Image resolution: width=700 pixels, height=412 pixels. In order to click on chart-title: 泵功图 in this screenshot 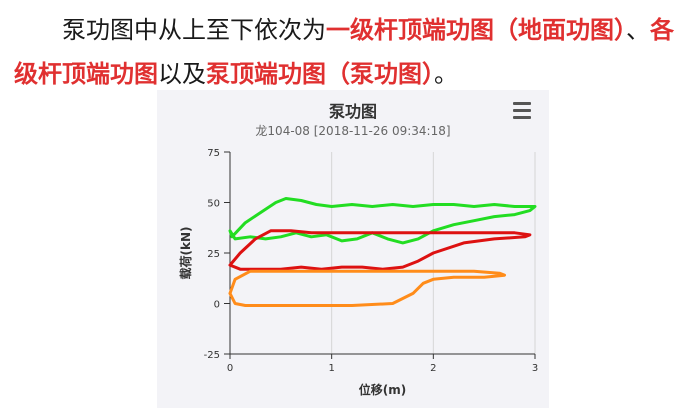, I will do `click(352, 111)`.